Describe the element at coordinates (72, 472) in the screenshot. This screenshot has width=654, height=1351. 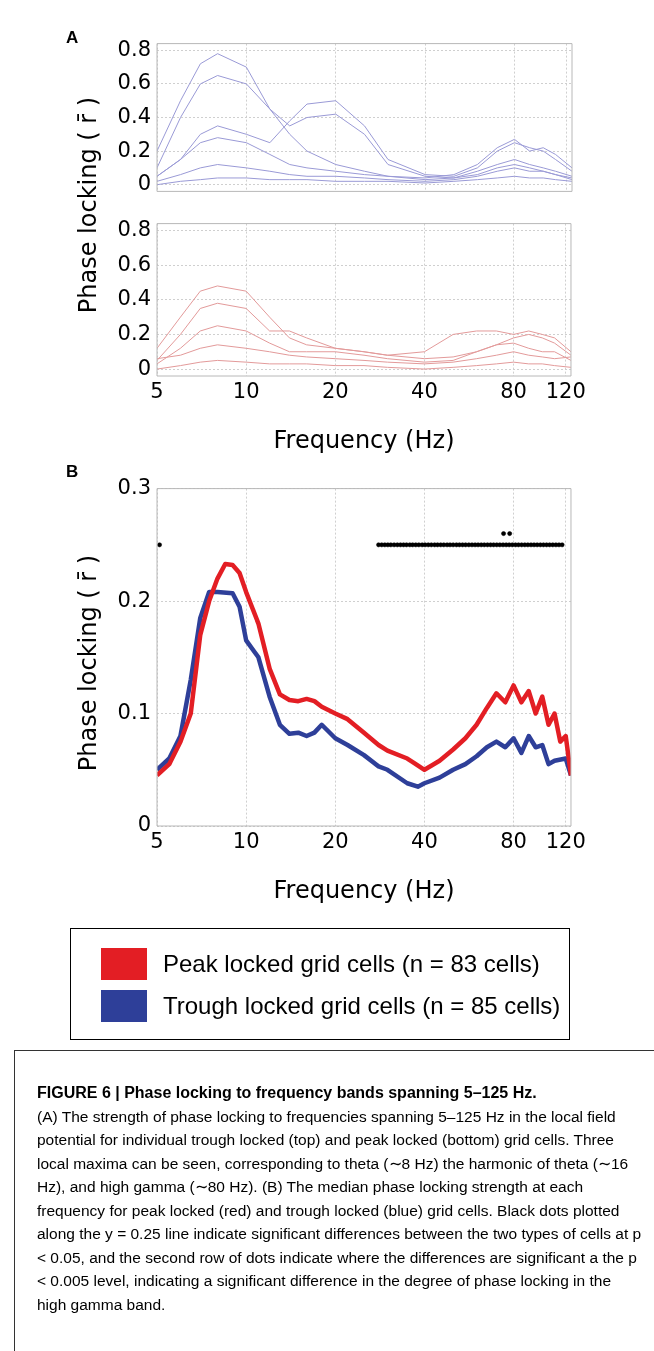
I see `text: B` at that location.